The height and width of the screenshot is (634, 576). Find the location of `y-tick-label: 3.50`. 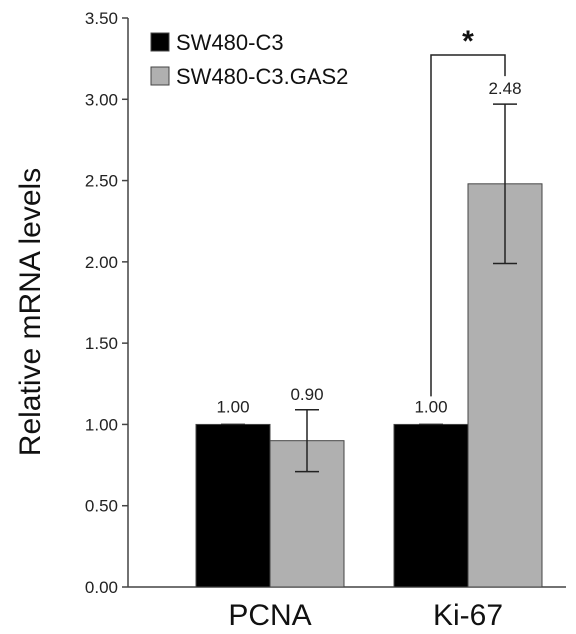

y-tick-label: 3.50 is located at coordinates (101, 18).